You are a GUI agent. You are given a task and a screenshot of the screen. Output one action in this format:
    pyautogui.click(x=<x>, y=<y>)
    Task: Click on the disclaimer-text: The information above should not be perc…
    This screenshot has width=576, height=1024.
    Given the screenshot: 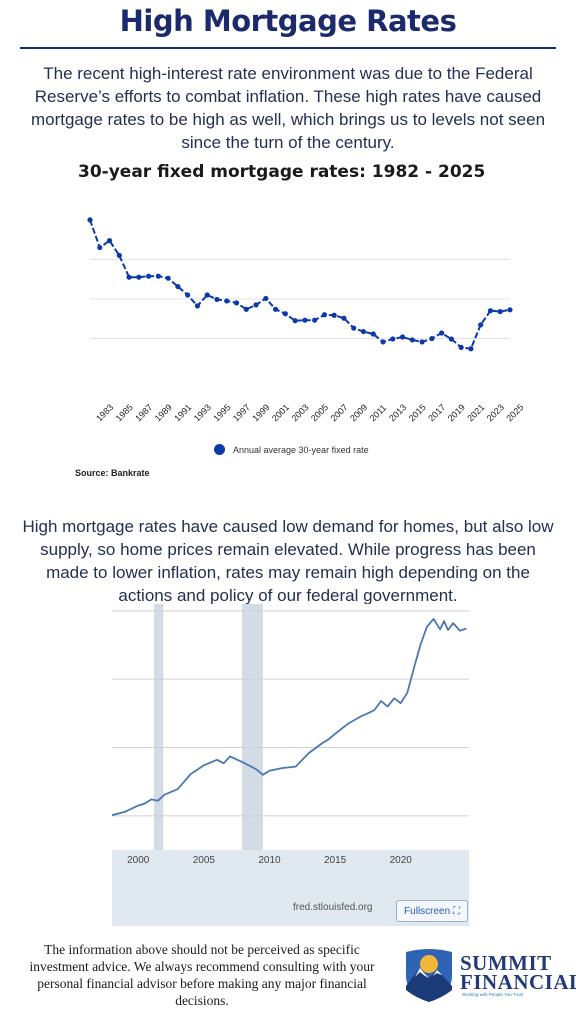 What is the action you would take?
    pyautogui.click(x=202, y=975)
    